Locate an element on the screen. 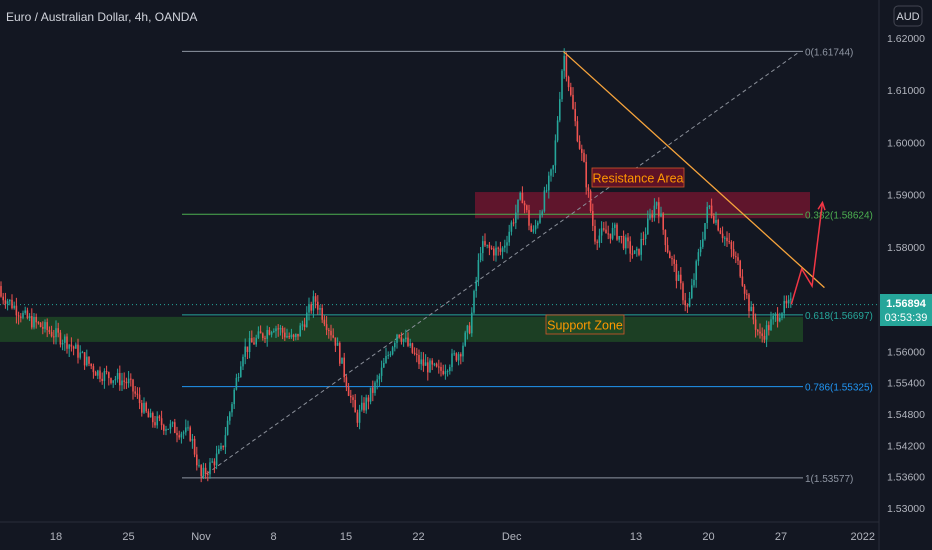 The height and width of the screenshot is (550, 932). time-tick-label: 8 is located at coordinates (273, 537).